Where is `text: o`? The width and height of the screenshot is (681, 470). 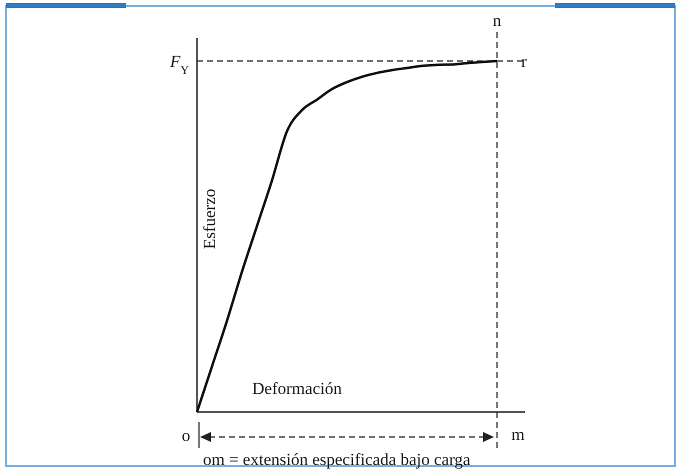
text: o is located at coordinates (186, 435).